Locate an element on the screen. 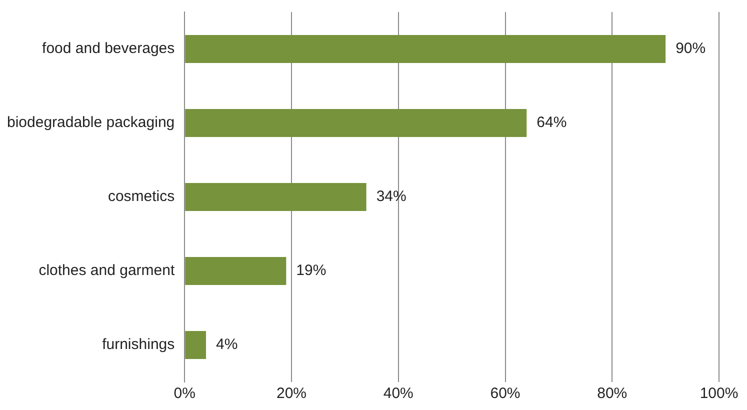  data-label: 19% is located at coordinates (311, 271).